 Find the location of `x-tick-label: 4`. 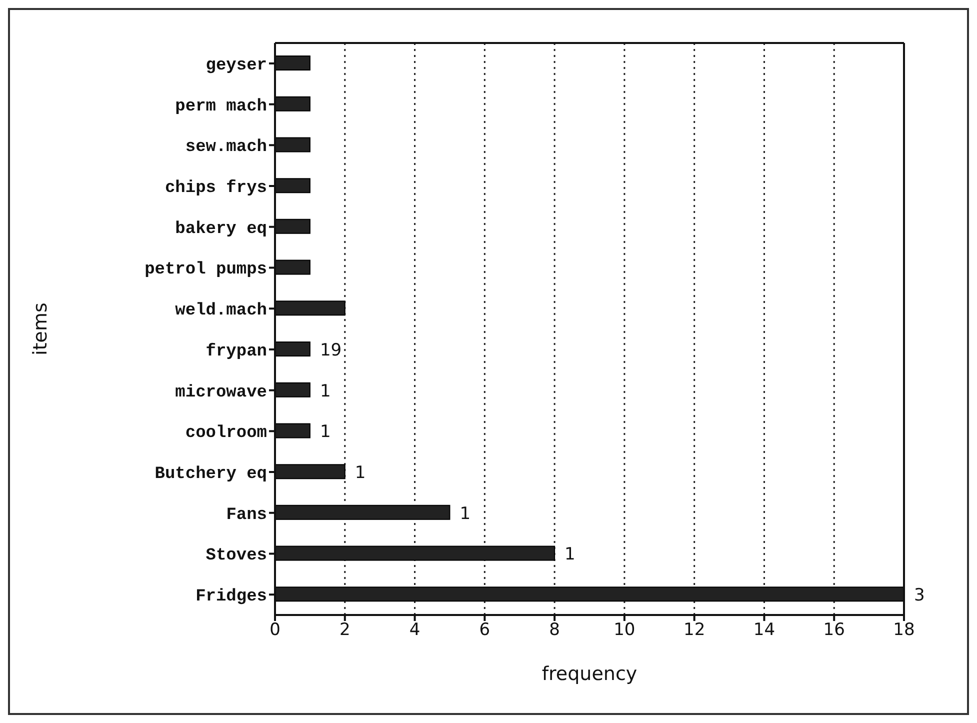

x-tick-label: 4 is located at coordinates (414, 630).